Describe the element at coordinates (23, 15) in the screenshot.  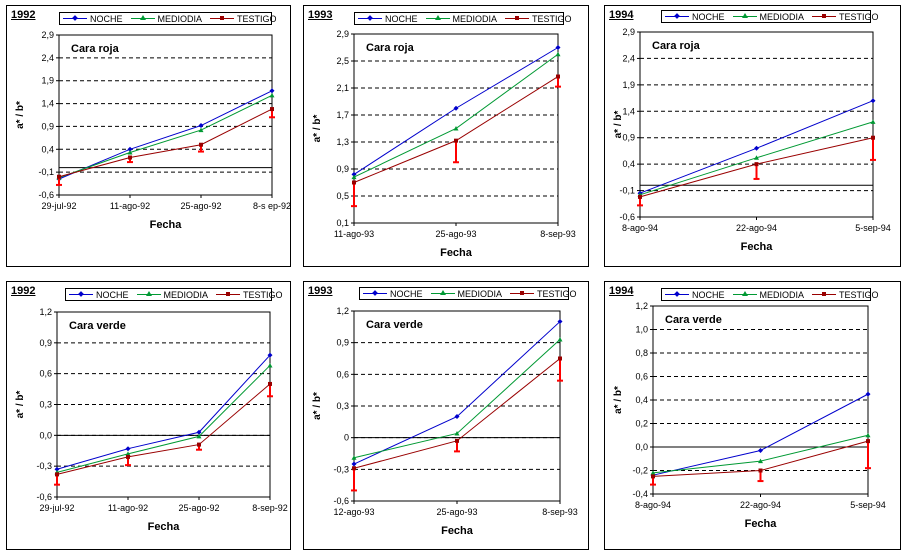
I see `year-label: 1992` at that location.